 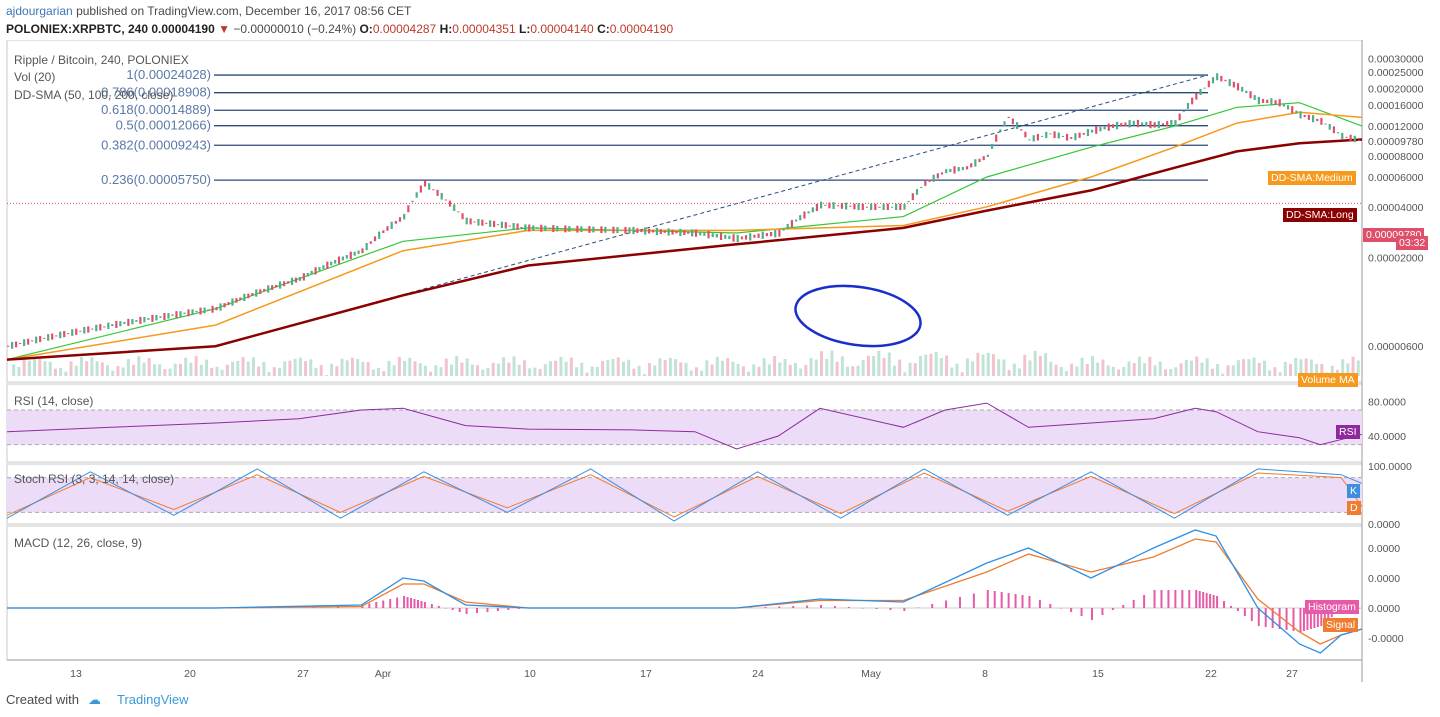 What do you see at coordinates (183, 29) in the screenshot?
I see `last-price: 0.00004190` at bounding box center [183, 29].